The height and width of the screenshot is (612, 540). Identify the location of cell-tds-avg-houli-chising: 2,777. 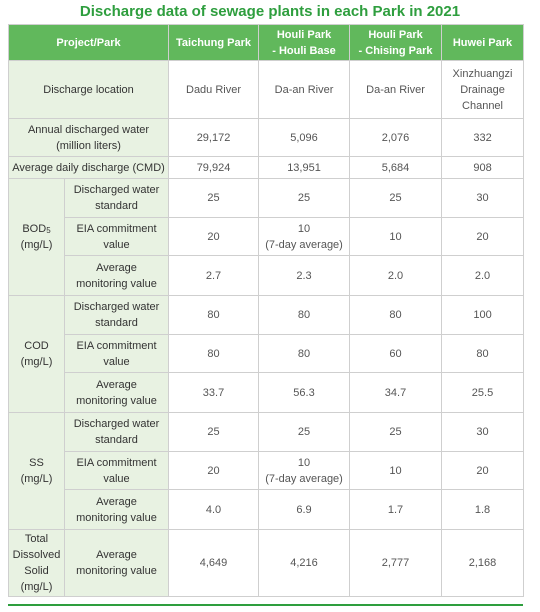
(396, 563).